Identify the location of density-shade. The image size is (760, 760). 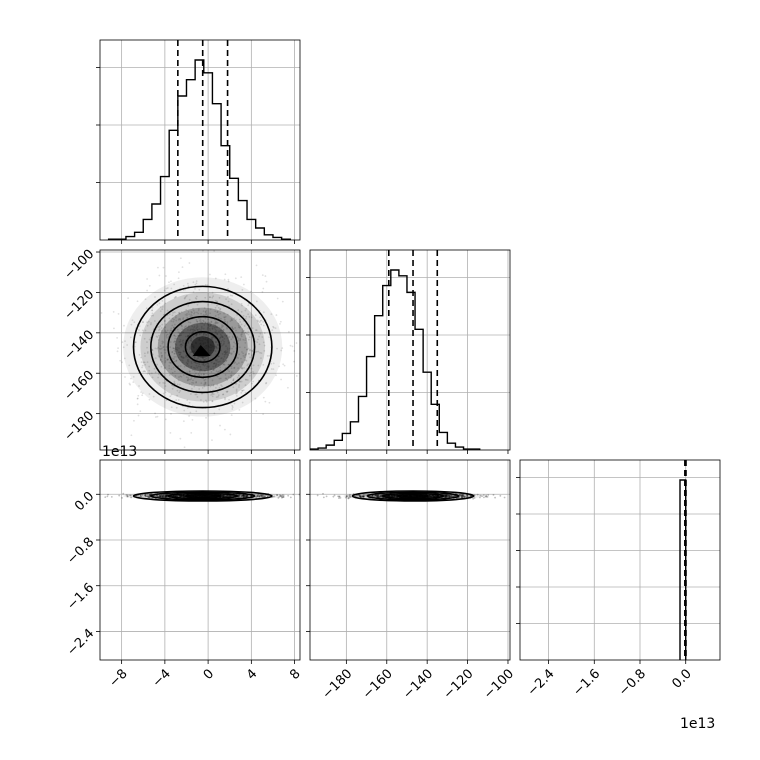
(203, 347).